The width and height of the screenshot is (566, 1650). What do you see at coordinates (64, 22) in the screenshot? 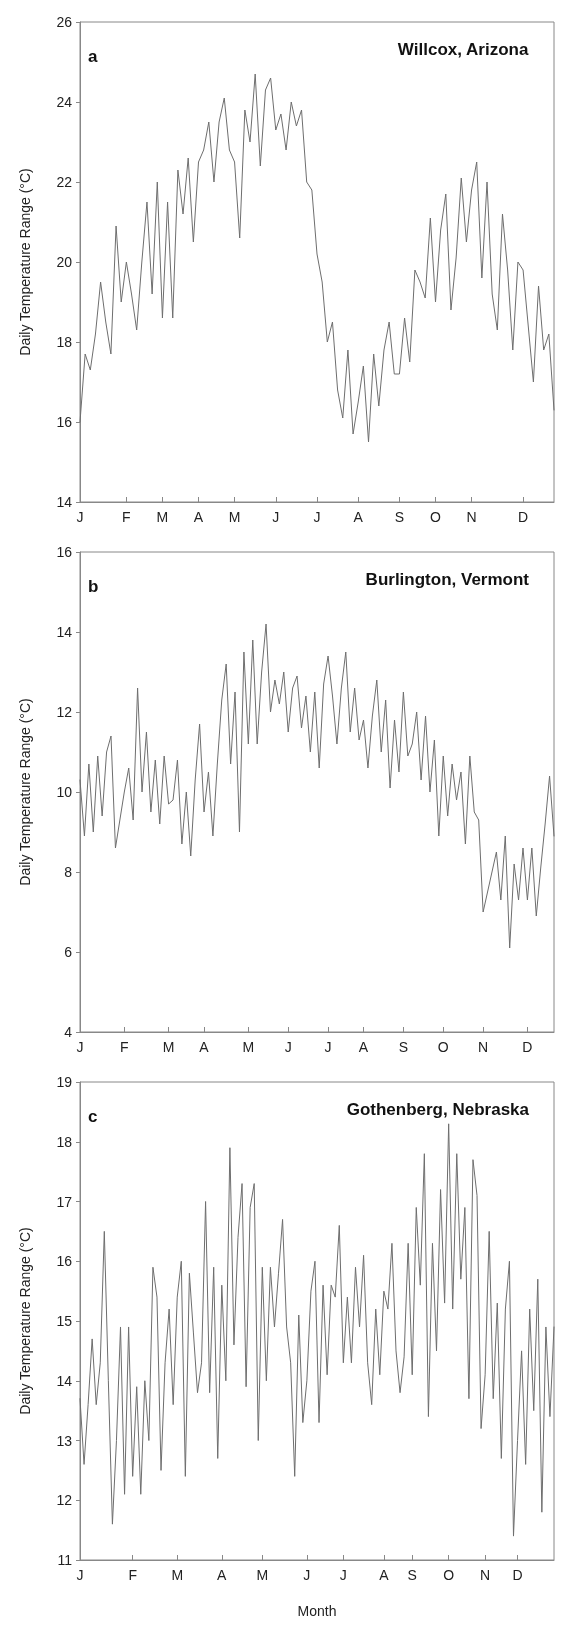
I see `y-tick-label: 26` at bounding box center [64, 22].